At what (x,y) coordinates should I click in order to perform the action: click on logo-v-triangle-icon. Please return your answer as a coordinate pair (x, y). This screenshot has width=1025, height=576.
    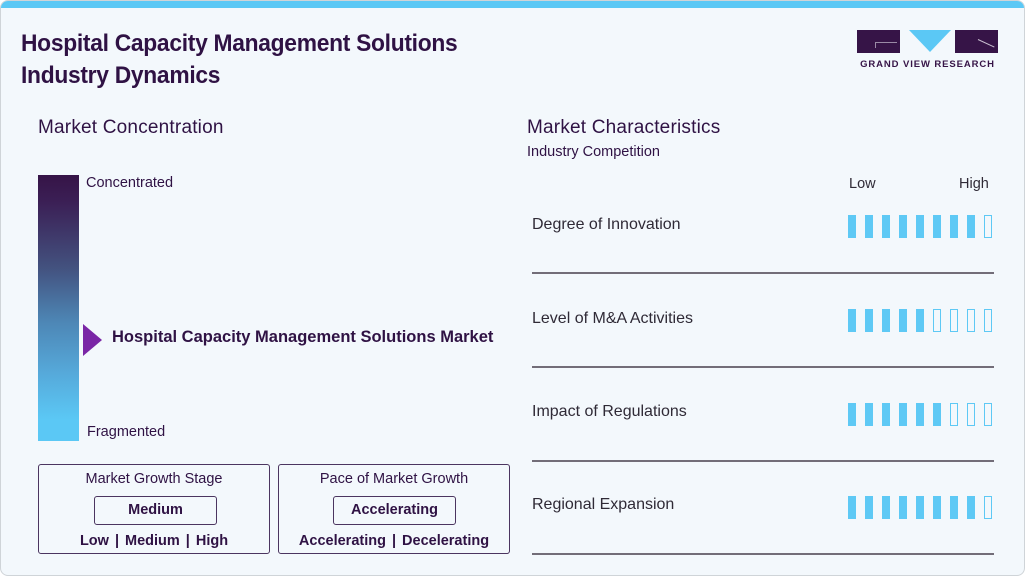
    Looking at the image, I should click on (930, 41).